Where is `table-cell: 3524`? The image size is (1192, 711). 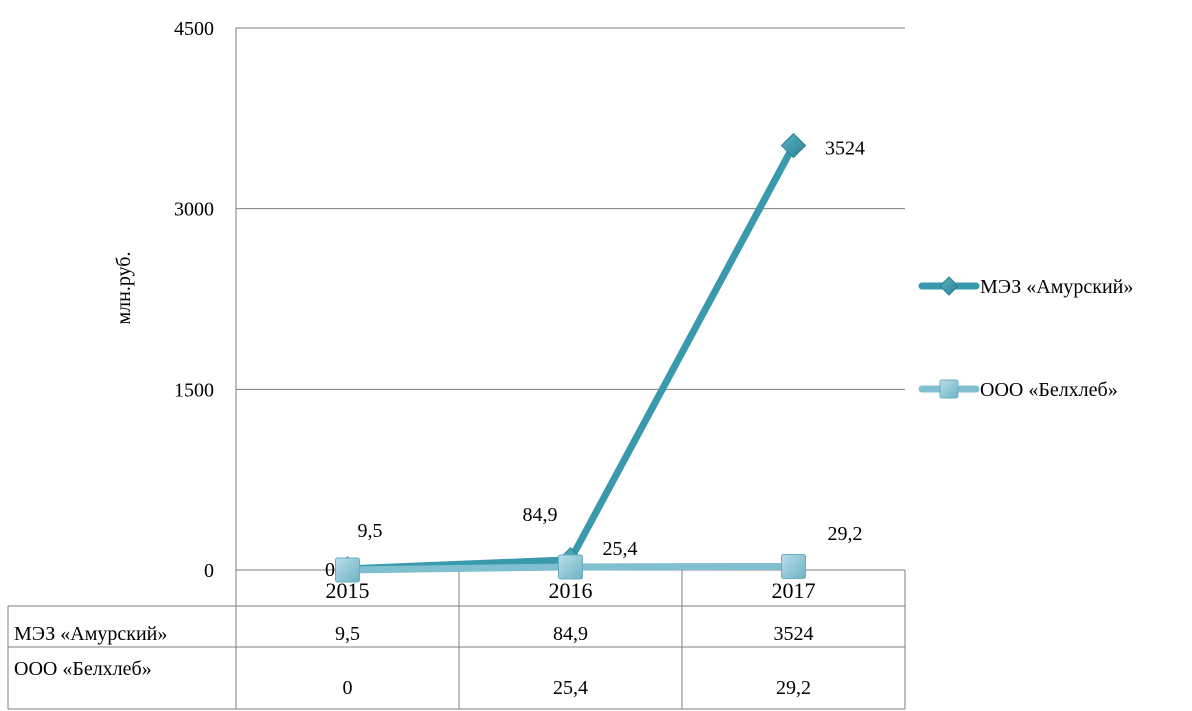 table-cell: 3524 is located at coordinates (794, 634).